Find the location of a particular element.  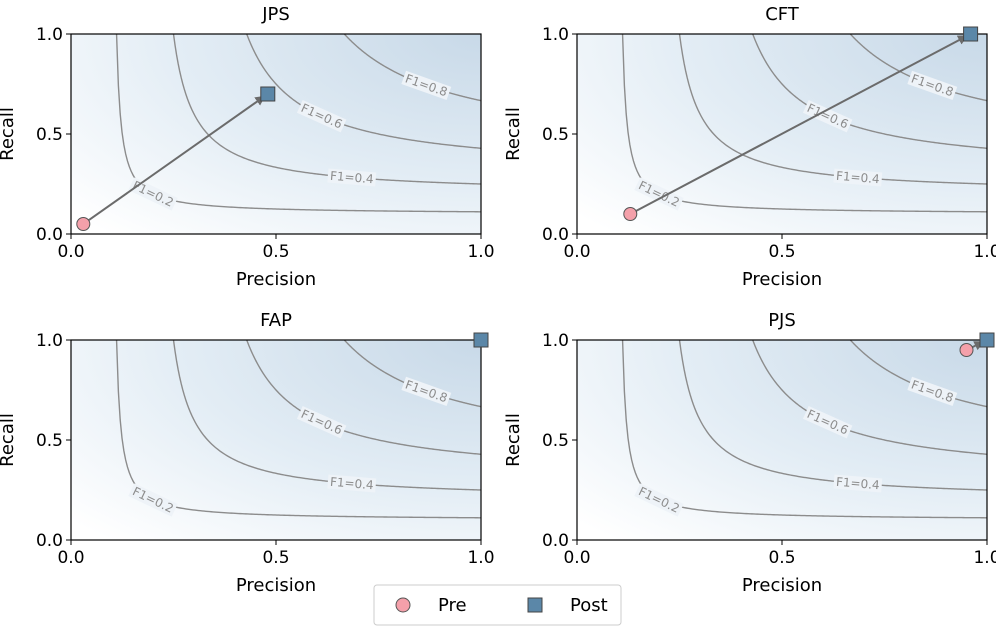

panel-title: FAP is located at coordinates (276, 320).